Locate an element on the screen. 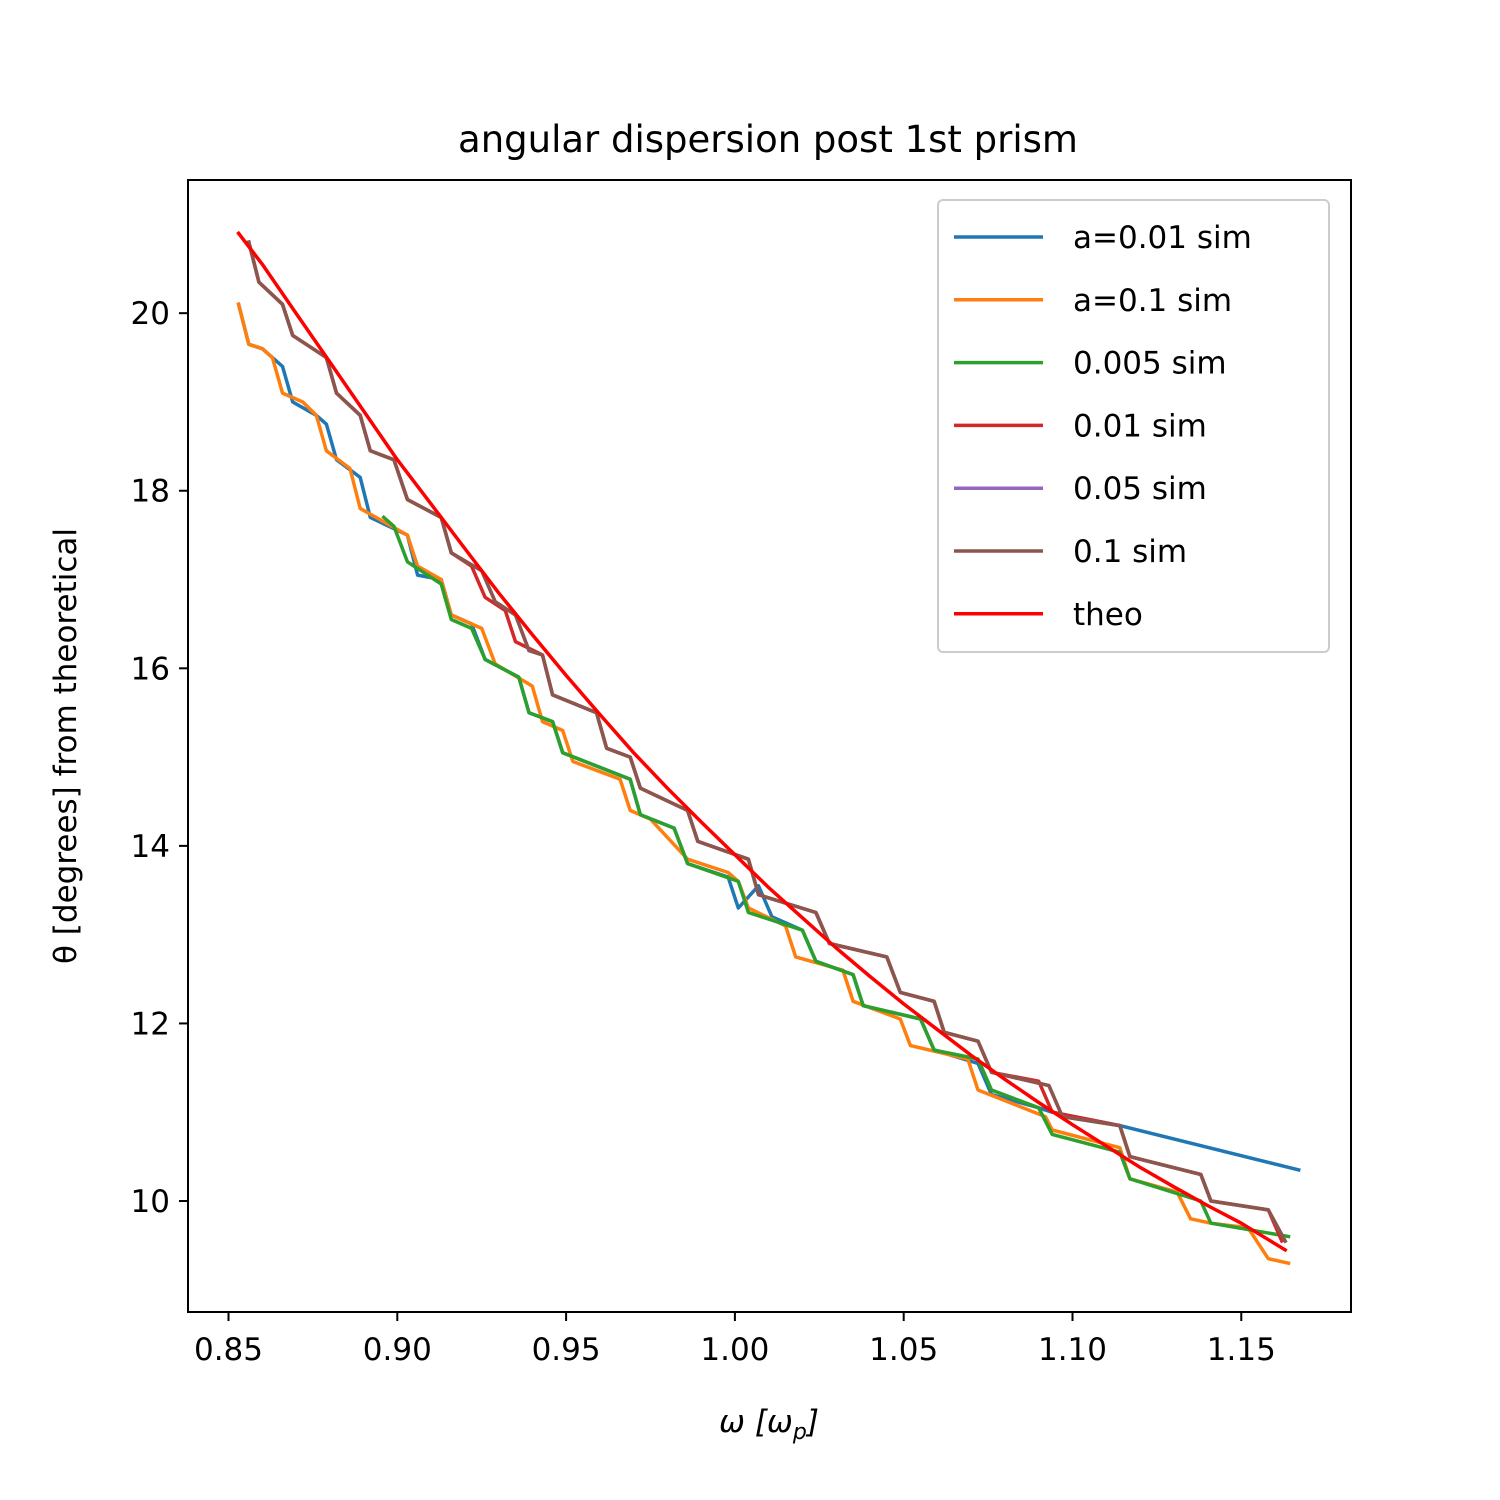 The width and height of the screenshot is (1500, 1500). x-tick-label: 0.90 is located at coordinates (397, 1350).